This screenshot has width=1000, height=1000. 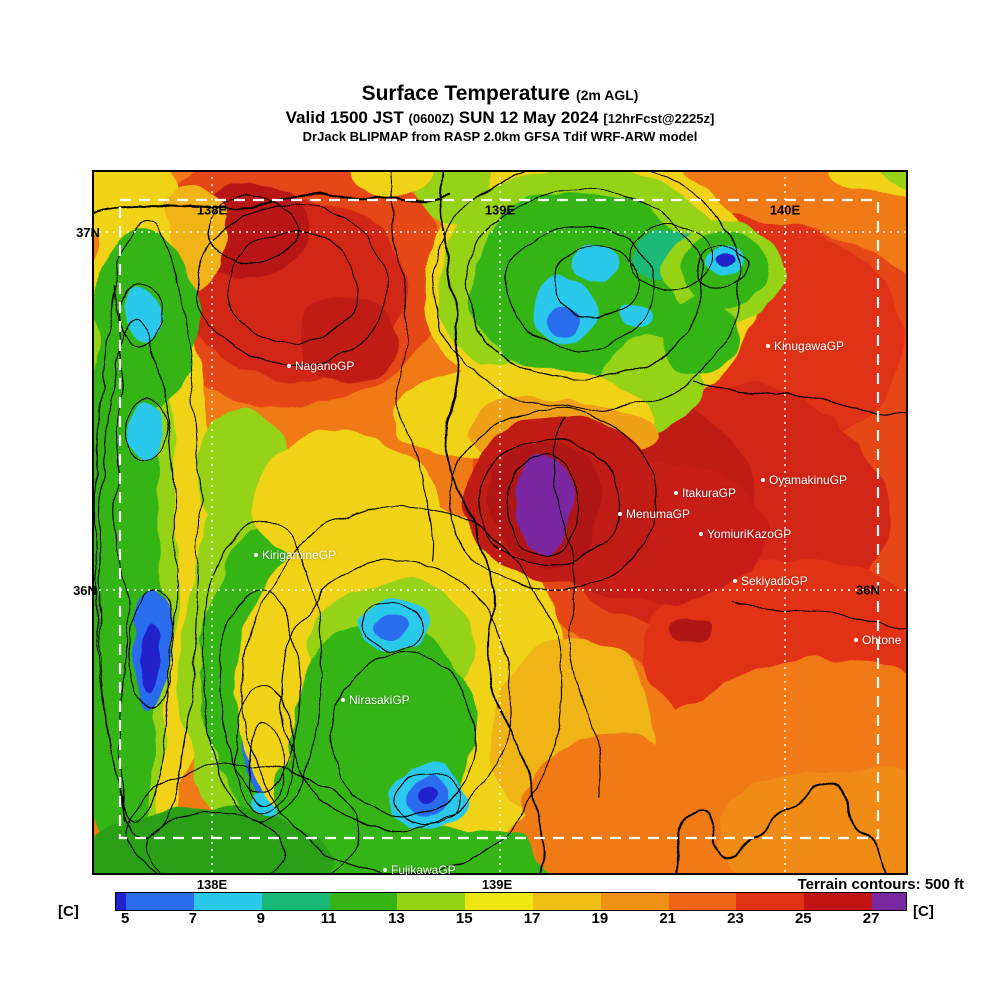 I want to click on grid-label: 36N, so click(x=868, y=590).